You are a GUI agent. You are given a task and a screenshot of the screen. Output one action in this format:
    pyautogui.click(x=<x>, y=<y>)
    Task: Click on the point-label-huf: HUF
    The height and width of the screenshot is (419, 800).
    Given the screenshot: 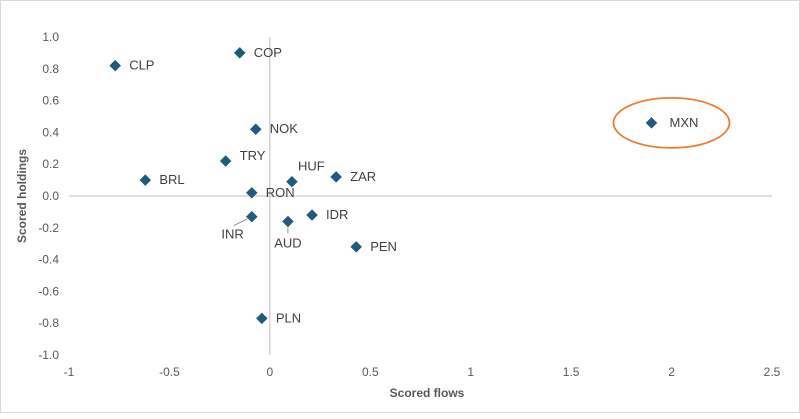 What is the action you would take?
    pyautogui.click(x=311, y=166)
    